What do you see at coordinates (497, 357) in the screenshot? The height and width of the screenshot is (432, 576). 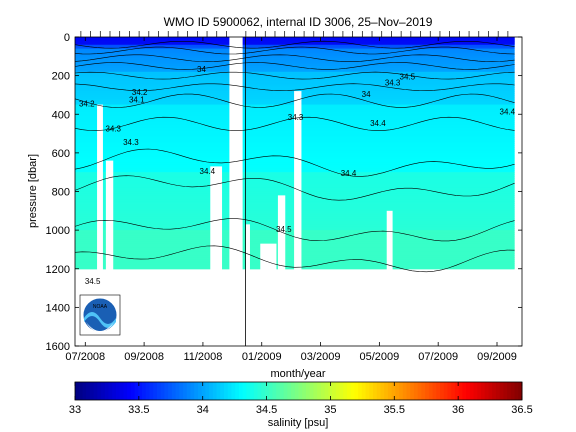 I see `x-tick-label: 09/2009` at bounding box center [497, 357].